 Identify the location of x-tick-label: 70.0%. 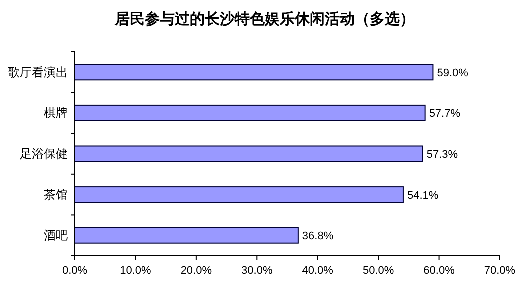
(500, 271).